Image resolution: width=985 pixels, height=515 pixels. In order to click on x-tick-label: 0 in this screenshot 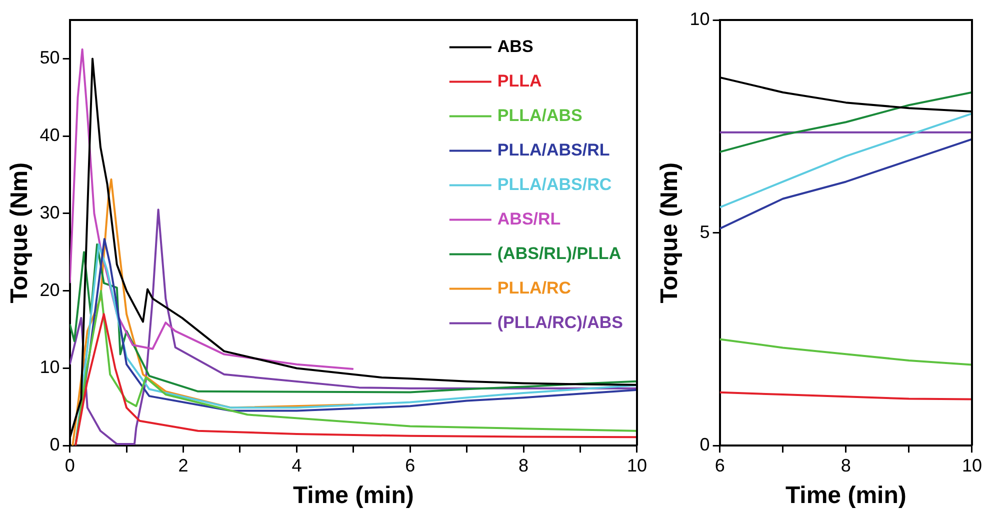, I will do `click(69, 465)`.